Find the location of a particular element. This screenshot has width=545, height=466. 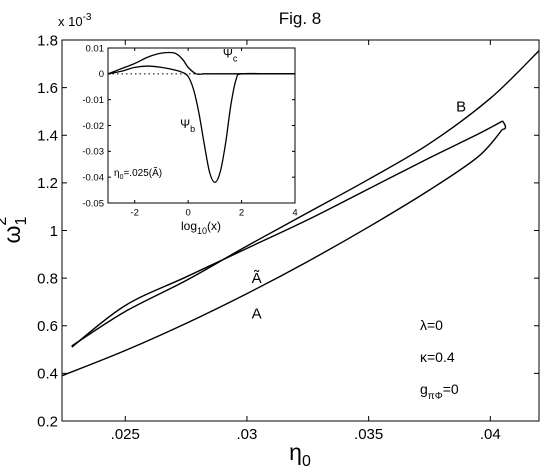

main-y-tick-label: 0.6 is located at coordinates (47, 326).